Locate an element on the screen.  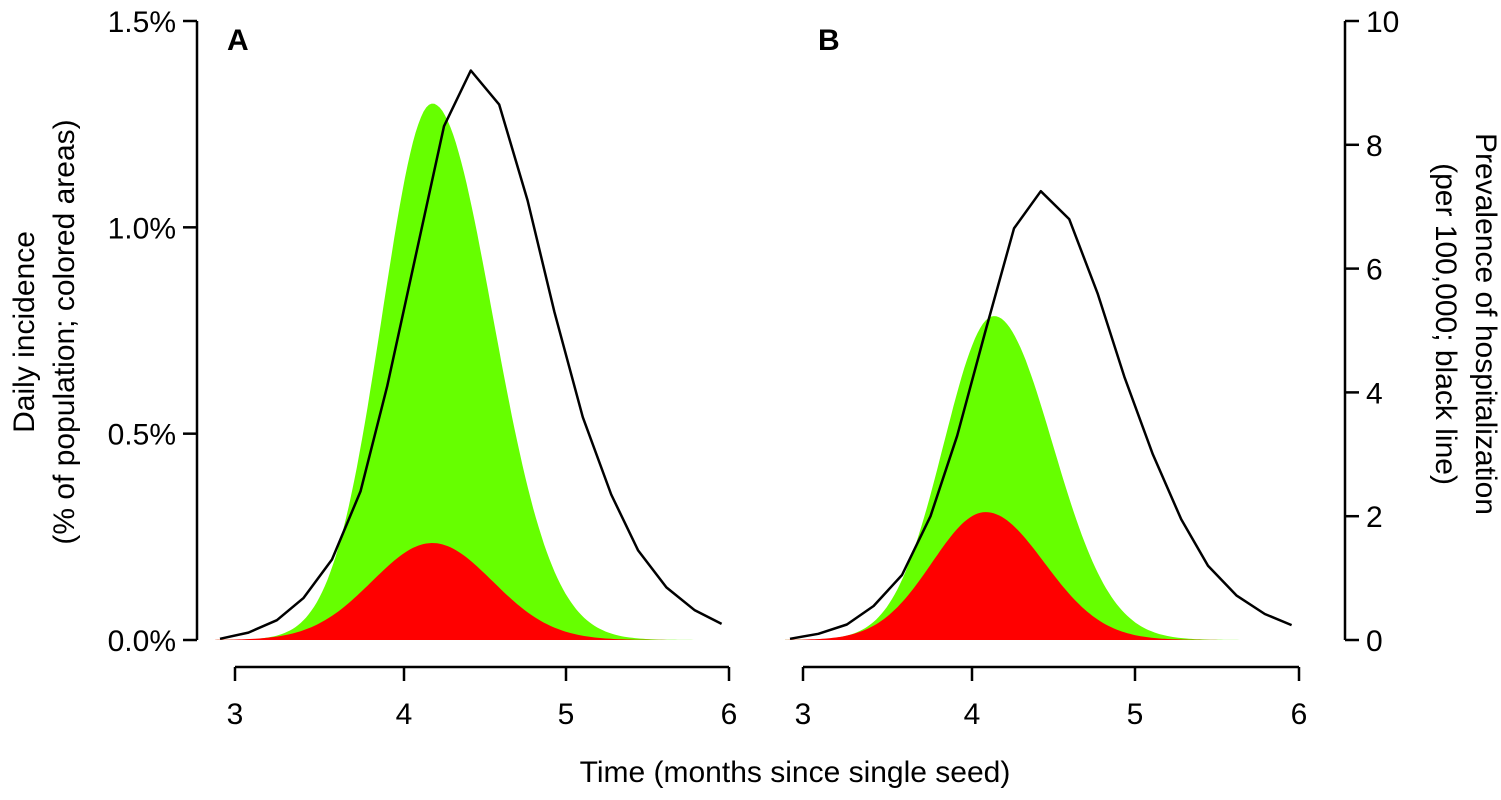
right-y-tick-label: 0 is located at coordinates (1374, 641).